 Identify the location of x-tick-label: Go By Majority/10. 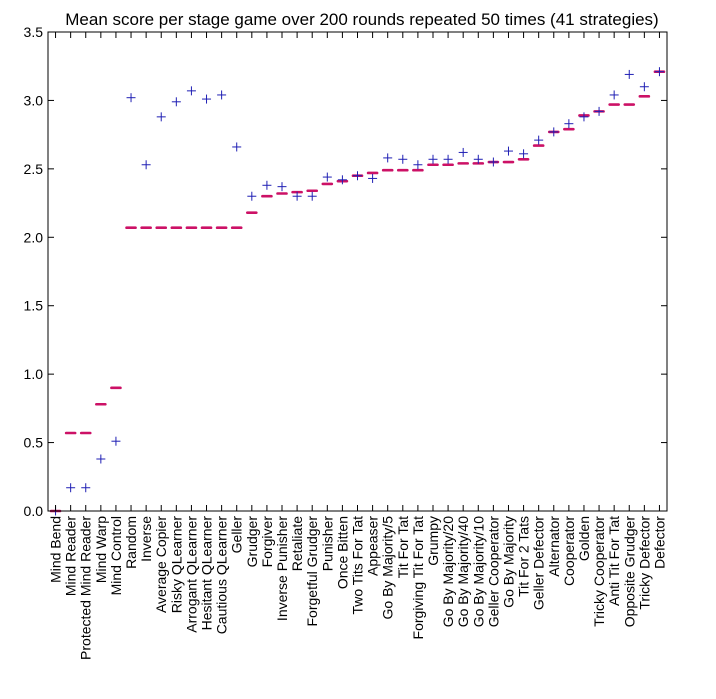
(478, 571).